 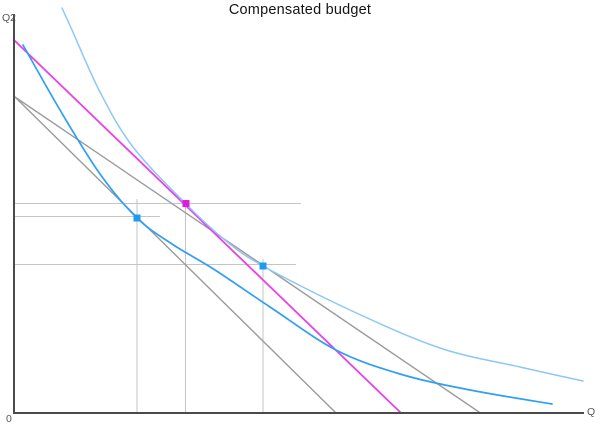 What do you see at coordinates (591, 412) in the screenshot?
I see `x-axis-label: Q` at bounding box center [591, 412].